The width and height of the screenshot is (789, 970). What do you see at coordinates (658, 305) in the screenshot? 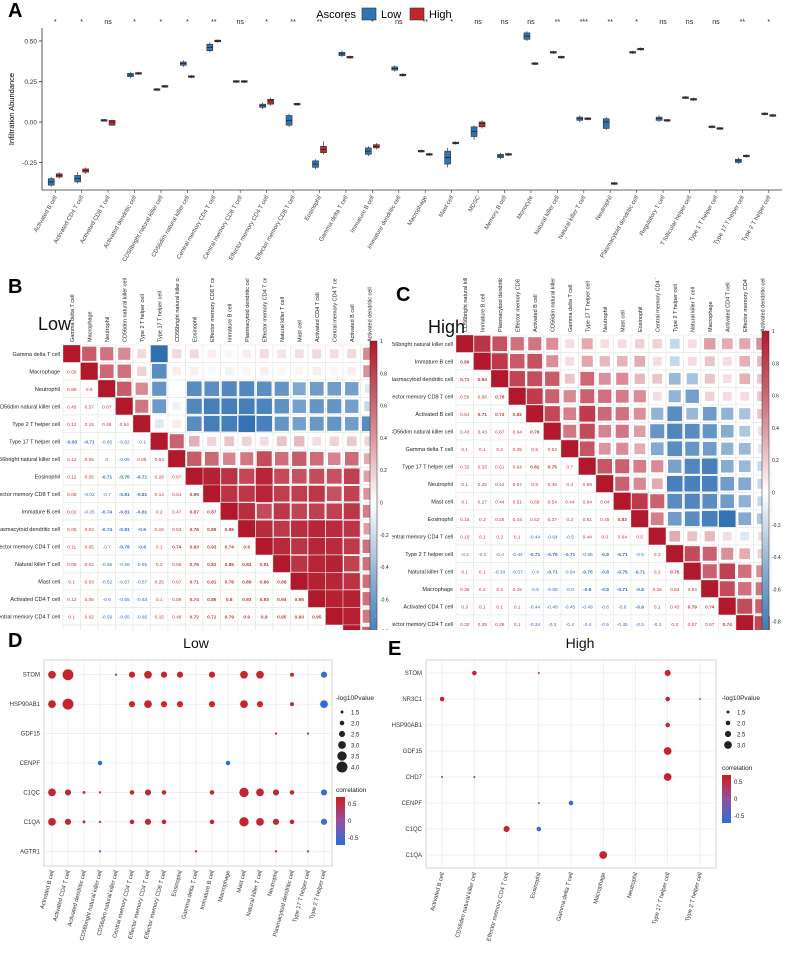
I see `heatmap-col-label: Central memory CD4 T cell` at bounding box center [658, 305].